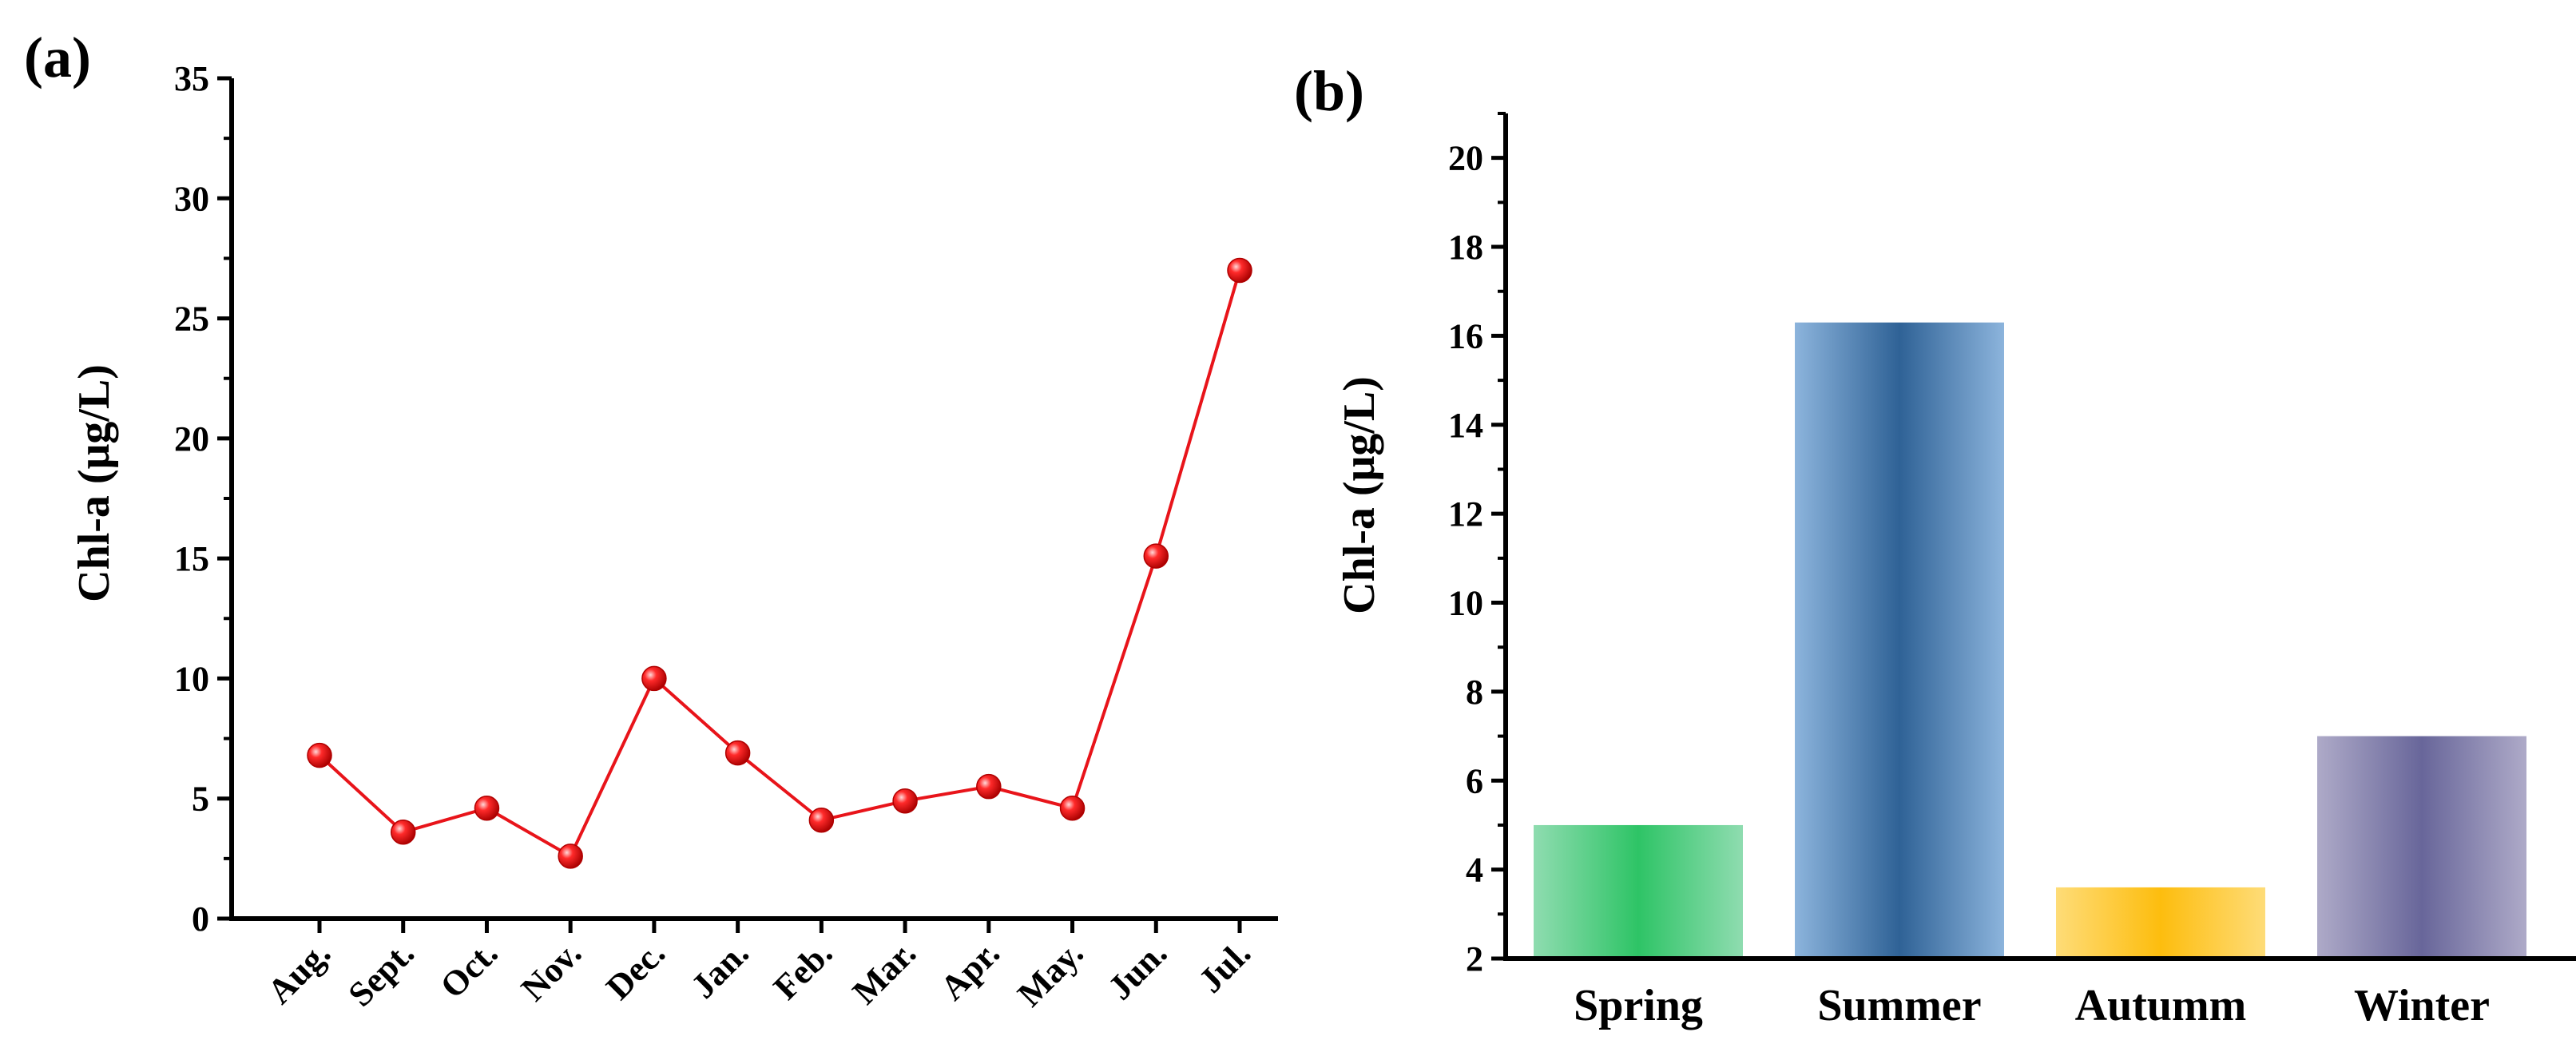 The image size is (2576, 1052). What do you see at coordinates (1474, 693) in the screenshot?
I see `panel-b-y-tick-label: 8` at bounding box center [1474, 693].